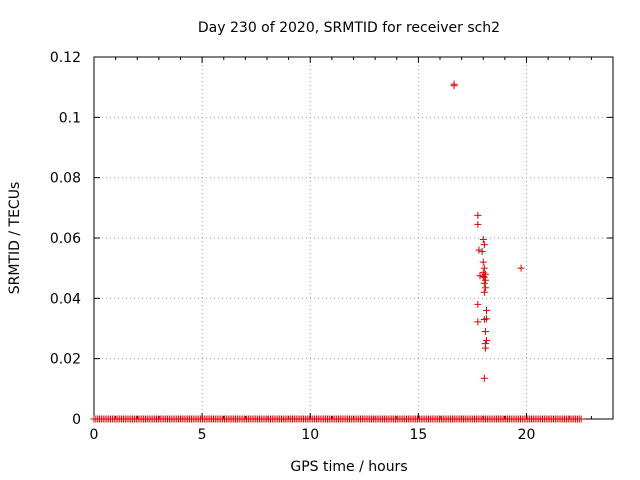  I want to click on y-tick-label: 0.1, so click(70, 118).